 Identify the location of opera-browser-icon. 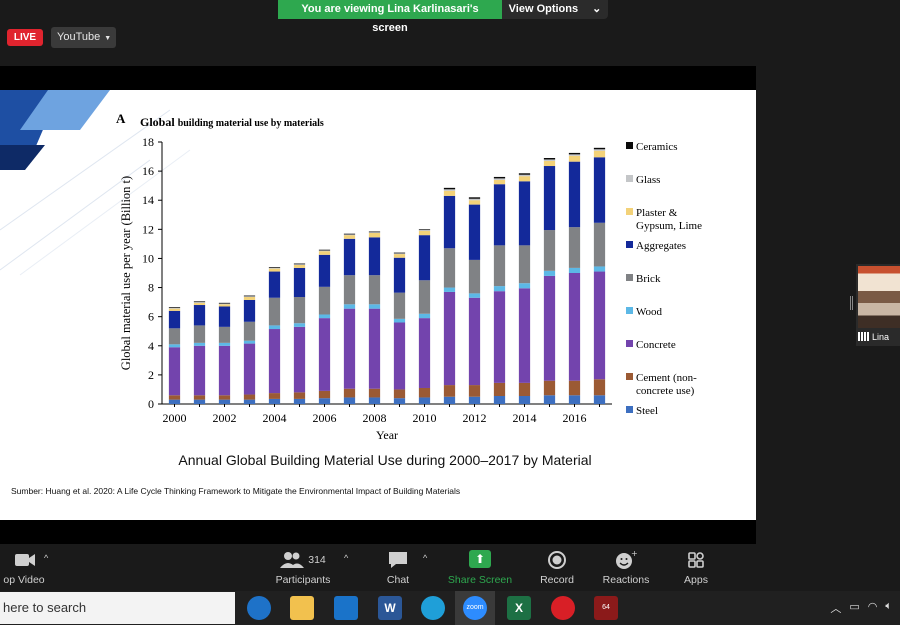
(563, 608).